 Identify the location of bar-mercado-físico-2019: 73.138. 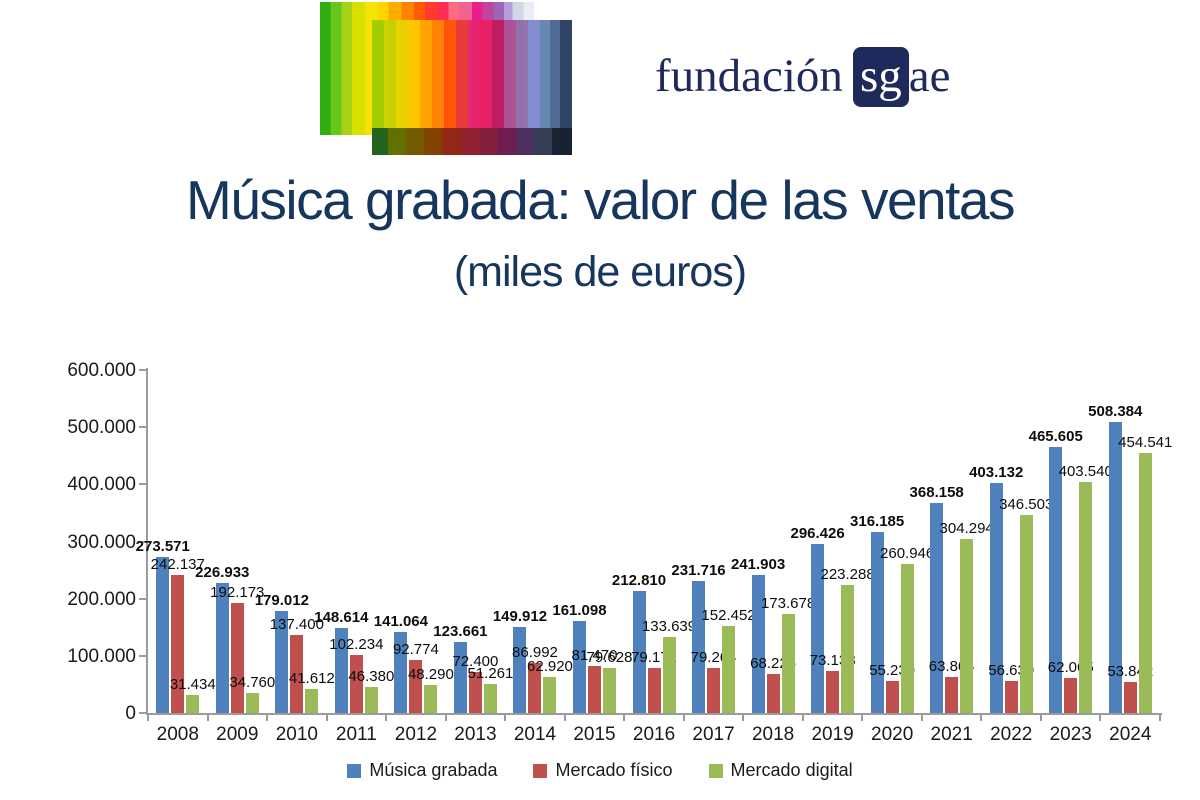
(833, 683).